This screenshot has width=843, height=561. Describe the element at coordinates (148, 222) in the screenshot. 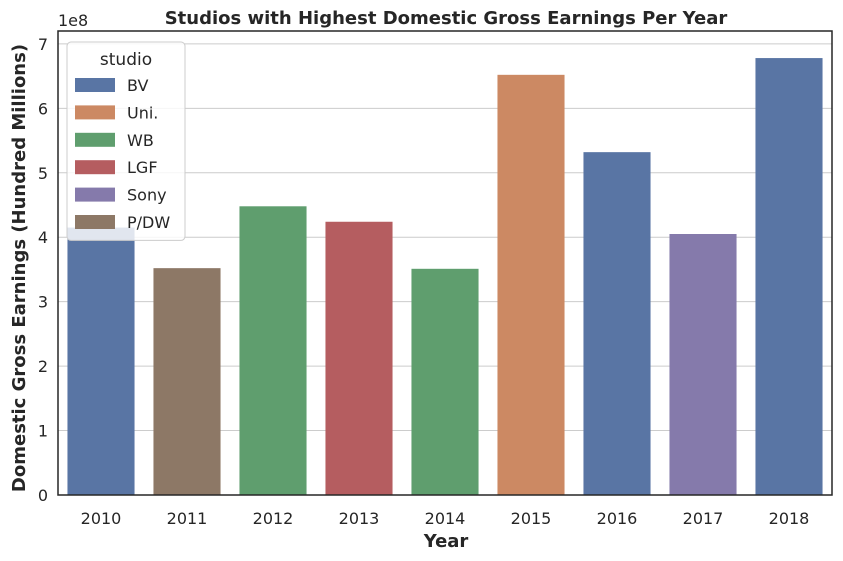

I see `legend-label: P/DW` at that location.